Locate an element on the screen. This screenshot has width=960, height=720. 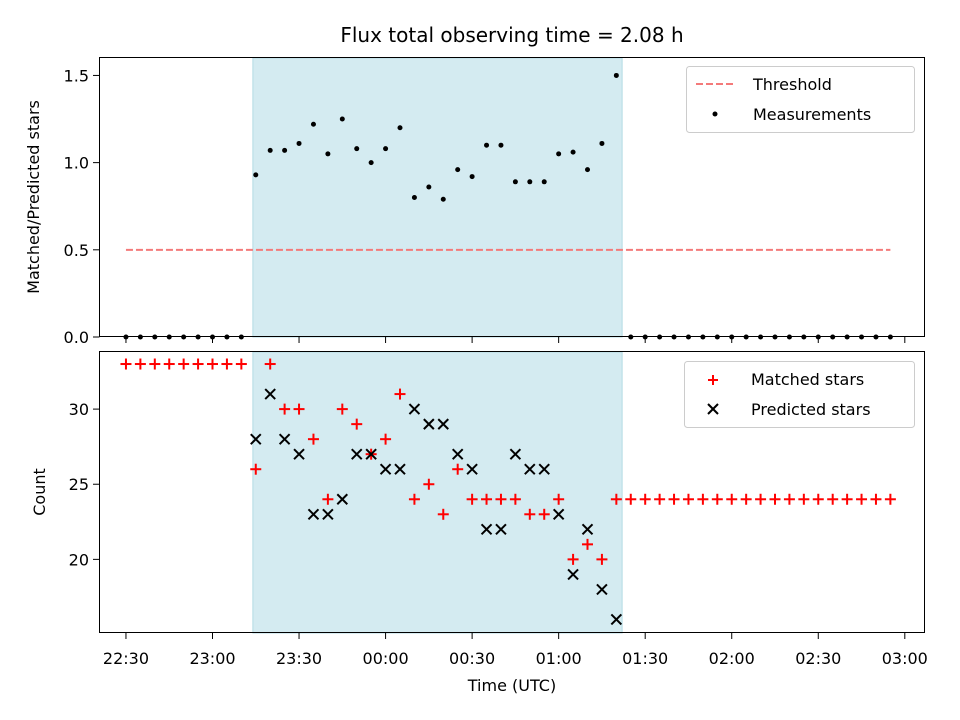
bottom-y-tick-label: 25 is located at coordinates (79, 484).